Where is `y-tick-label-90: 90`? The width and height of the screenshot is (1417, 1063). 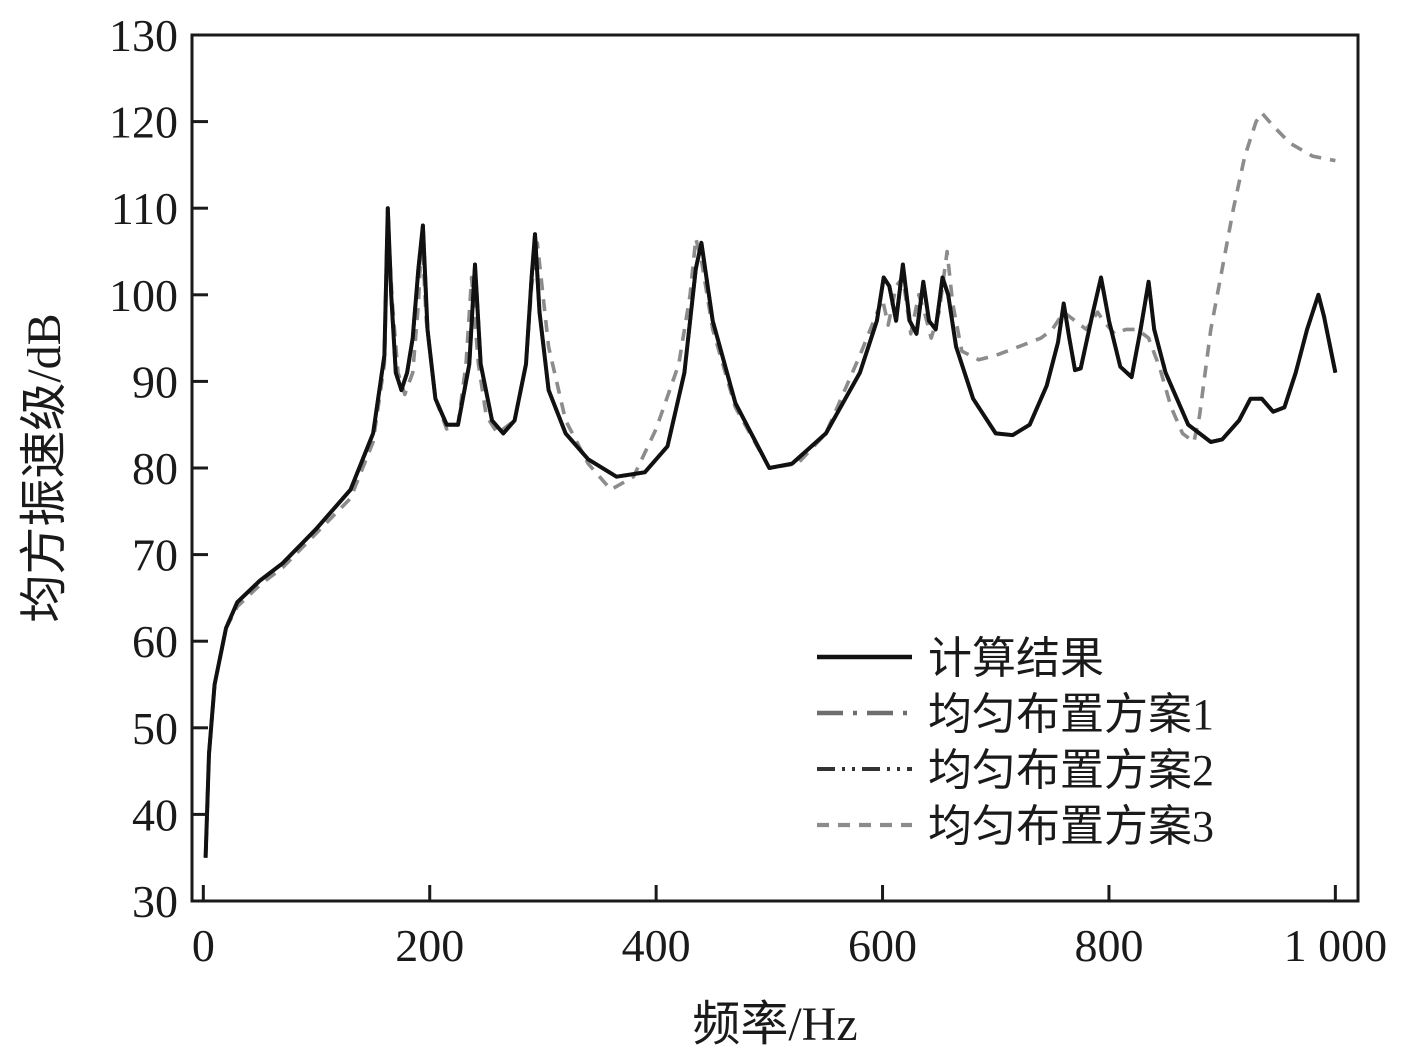
y-tick-label-90: 90 is located at coordinates (155, 381).